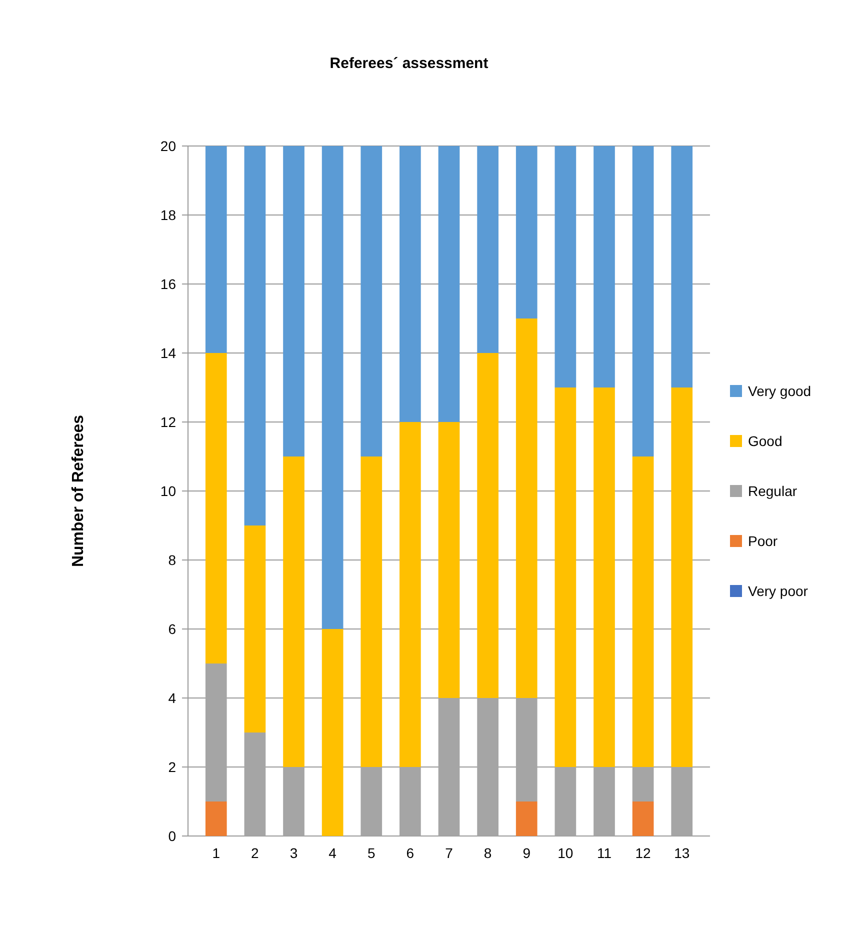 This screenshot has height=949, width=842. Describe the element at coordinates (488, 853) in the screenshot. I see `x-tick-label: 8` at that location.